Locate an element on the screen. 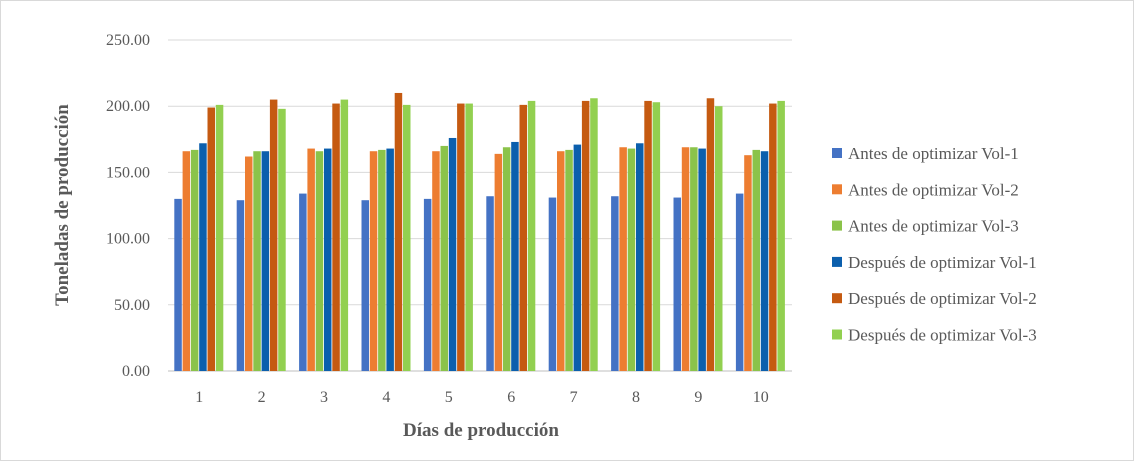 This screenshot has height=461, width=1134. legend-label: Antes de optimizar Vol-3 is located at coordinates (933, 226).